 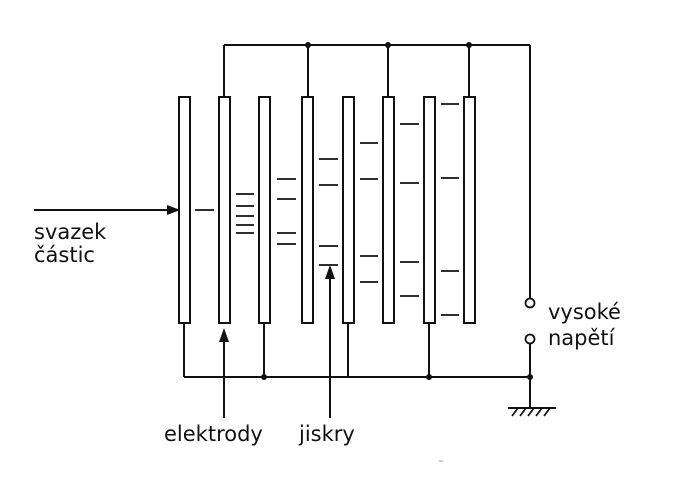 I want to click on sparks-arrow, so click(x=330, y=341).